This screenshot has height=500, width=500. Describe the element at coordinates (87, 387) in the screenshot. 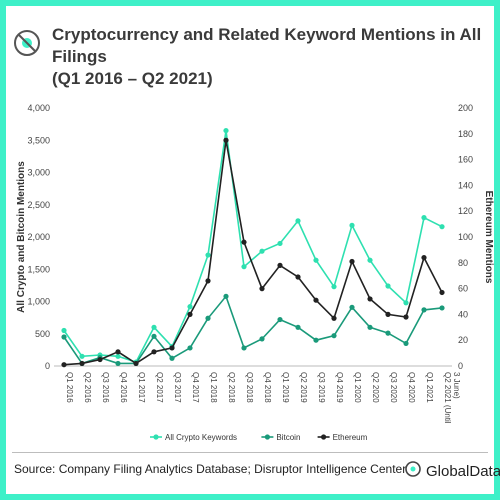

I see `x-tick-label: Q2 2016` at that location.